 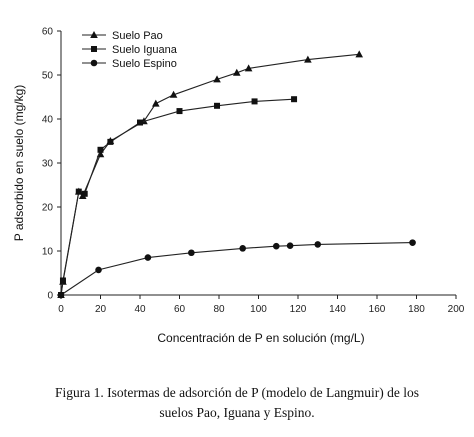 What do you see at coordinates (416, 309) in the screenshot?
I see `x-tick-label: 180` at bounding box center [416, 309].